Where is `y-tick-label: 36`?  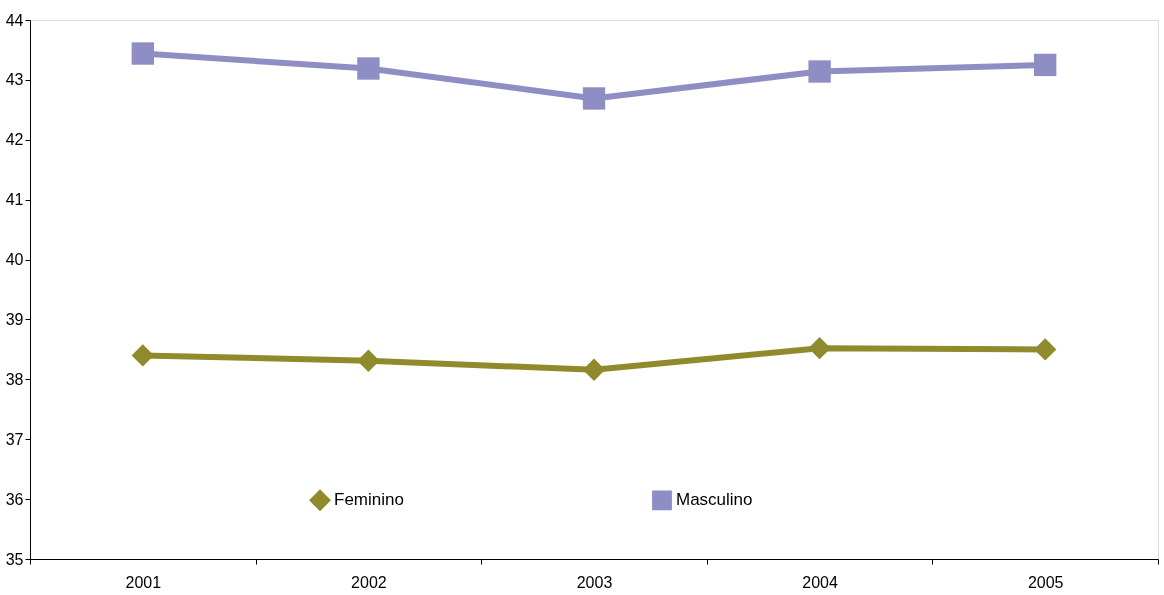
y-tick-label: 36 is located at coordinates (14, 499).